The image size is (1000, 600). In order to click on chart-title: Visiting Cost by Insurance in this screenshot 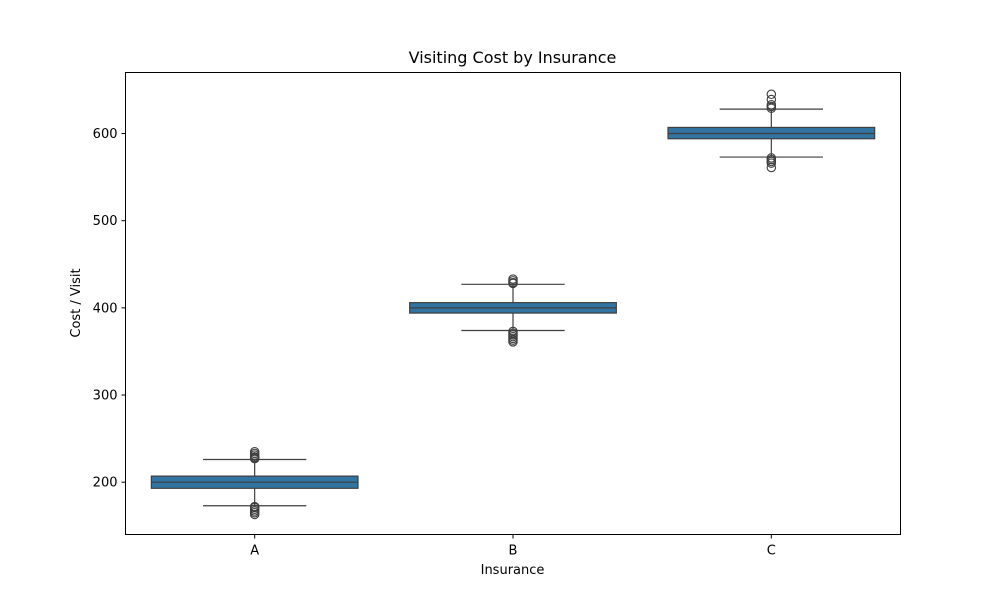, I will do `click(513, 57)`.